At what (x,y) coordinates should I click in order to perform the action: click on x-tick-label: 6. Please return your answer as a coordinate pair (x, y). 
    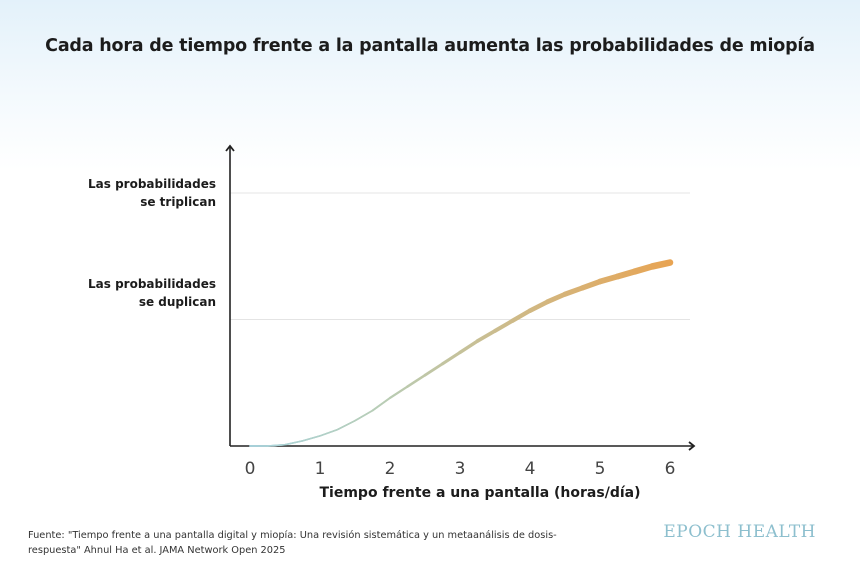
    Looking at the image, I should click on (670, 469).